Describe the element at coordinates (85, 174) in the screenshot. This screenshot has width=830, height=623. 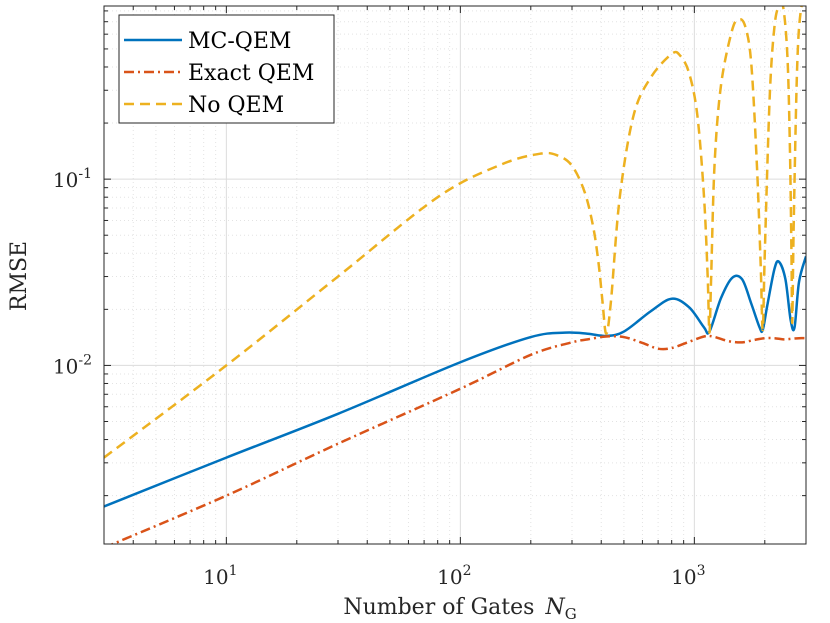
I see `y-tick-label-exponent: -1` at that location.